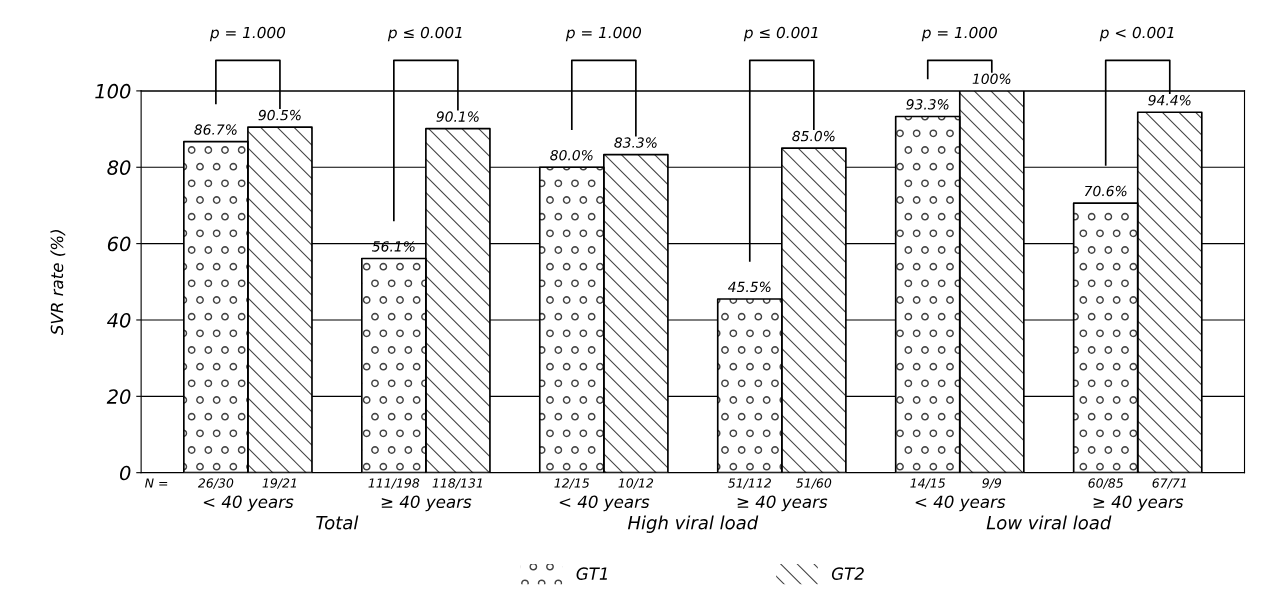 The width and height of the screenshot is (1283, 606). What do you see at coordinates (1105, 191) in the screenshot?
I see `data-label: 70.6%` at bounding box center [1105, 191].